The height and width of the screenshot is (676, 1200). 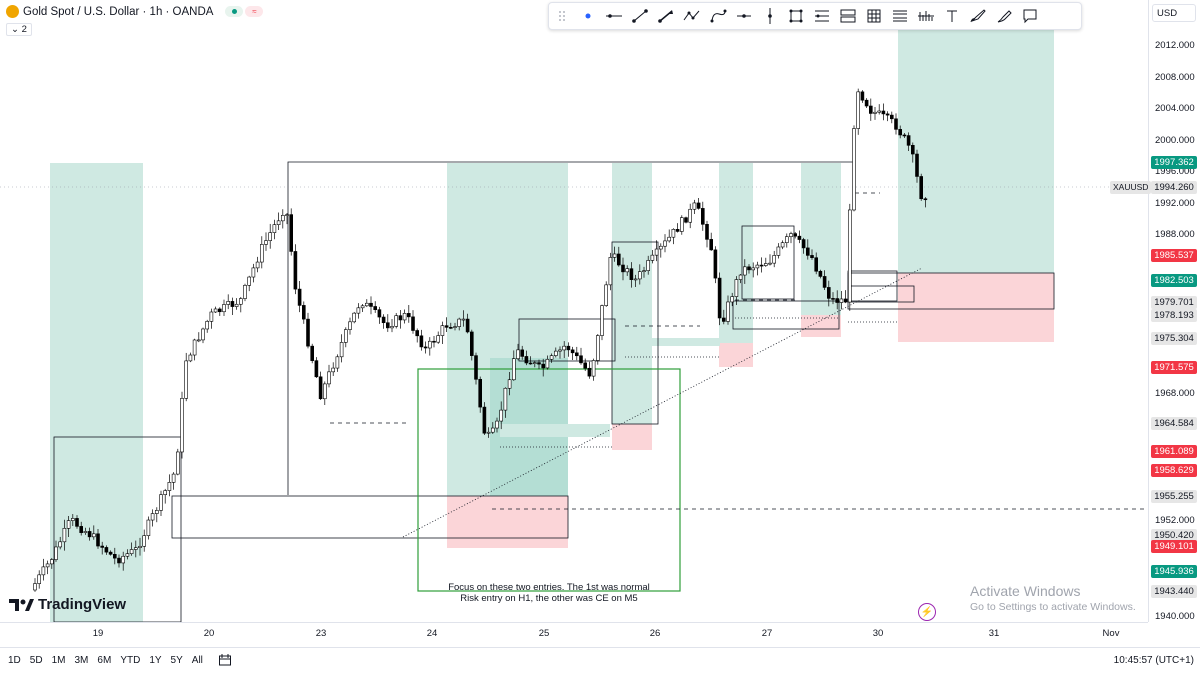 I want to click on price-label: 1943.440, so click(x=1174, y=591).